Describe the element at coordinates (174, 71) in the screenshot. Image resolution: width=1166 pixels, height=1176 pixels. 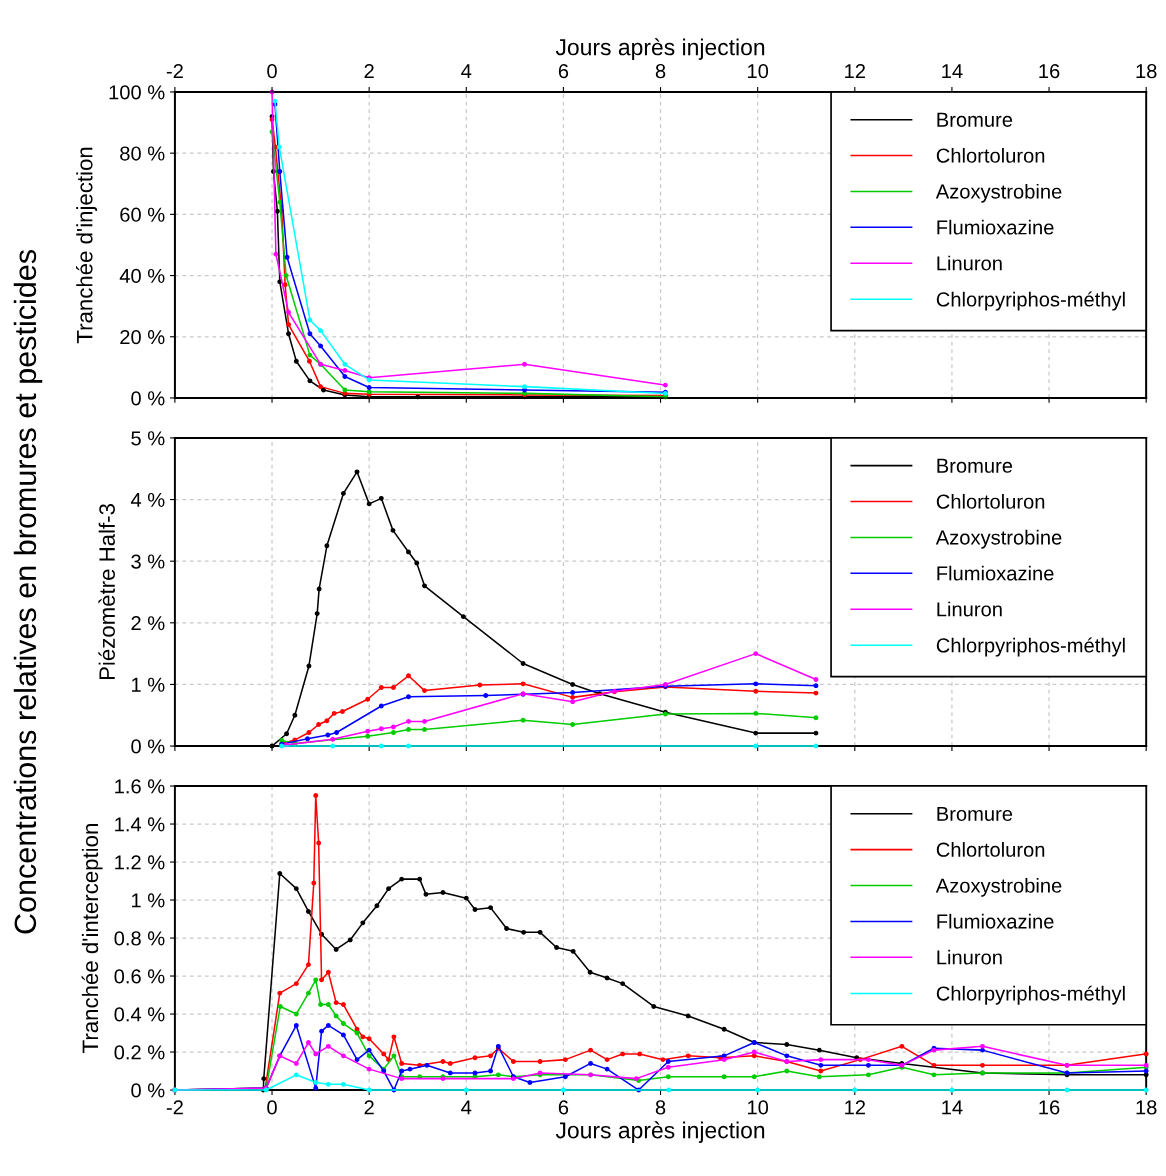
I see `x2-tick-label: -2` at that location.